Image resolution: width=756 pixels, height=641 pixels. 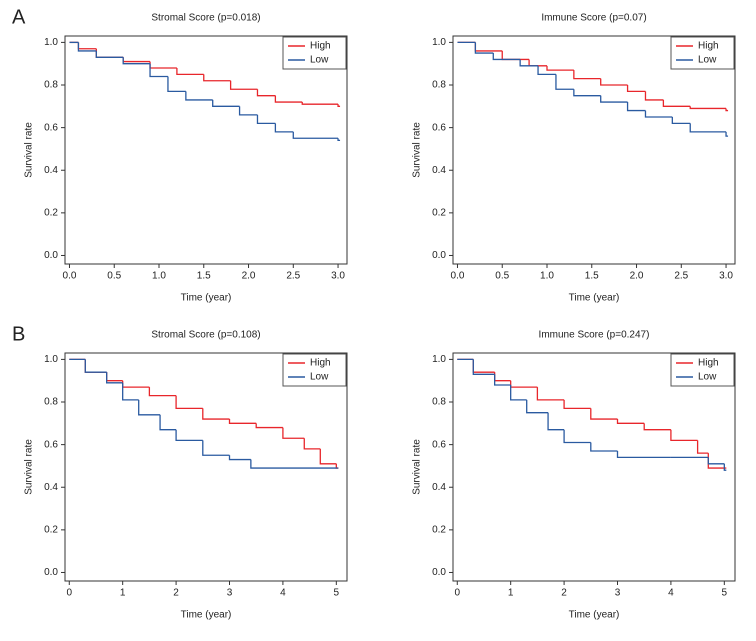 I want to click on legend-label: Low, so click(x=707, y=377).